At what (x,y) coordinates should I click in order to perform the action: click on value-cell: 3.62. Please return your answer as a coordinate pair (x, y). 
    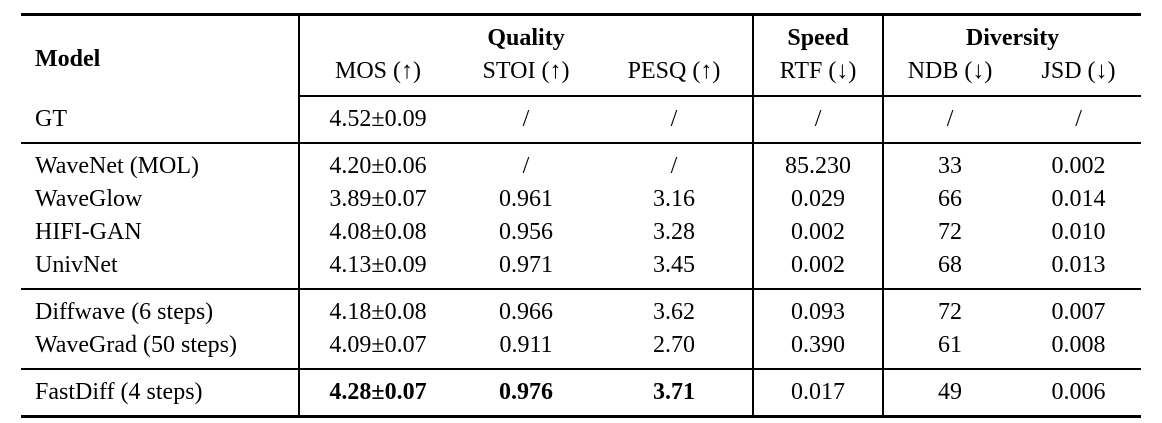
    Looking at the image, I should click on (675, 308).